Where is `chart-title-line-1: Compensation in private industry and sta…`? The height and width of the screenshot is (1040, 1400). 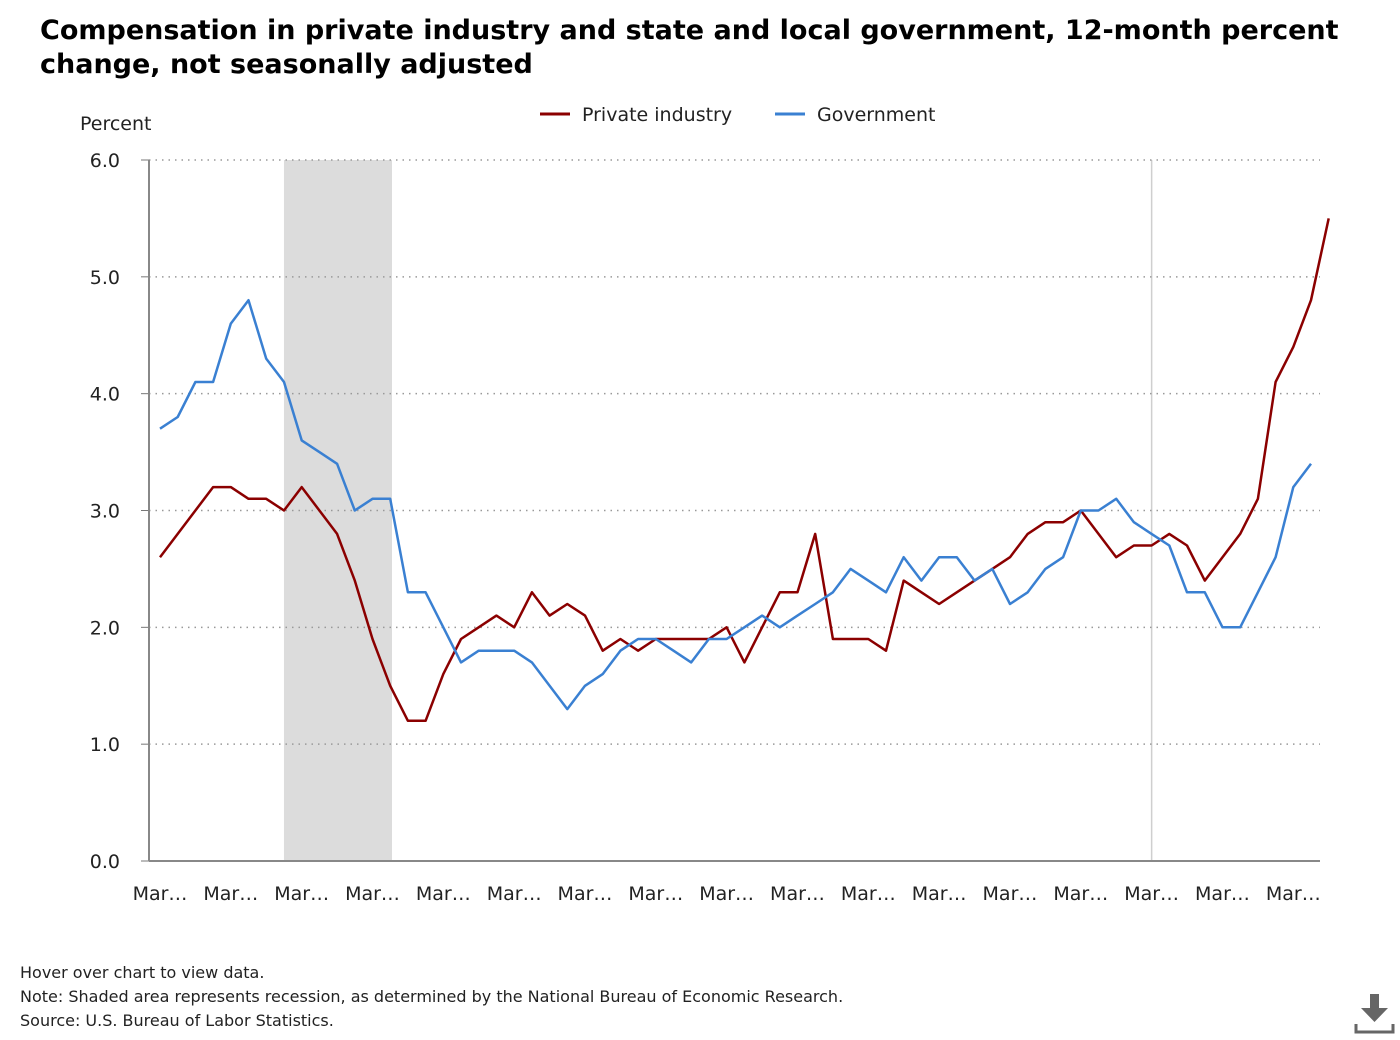 chart-title-line-1: Compensation in private industry and sta… is located at coordinates (689, 30).